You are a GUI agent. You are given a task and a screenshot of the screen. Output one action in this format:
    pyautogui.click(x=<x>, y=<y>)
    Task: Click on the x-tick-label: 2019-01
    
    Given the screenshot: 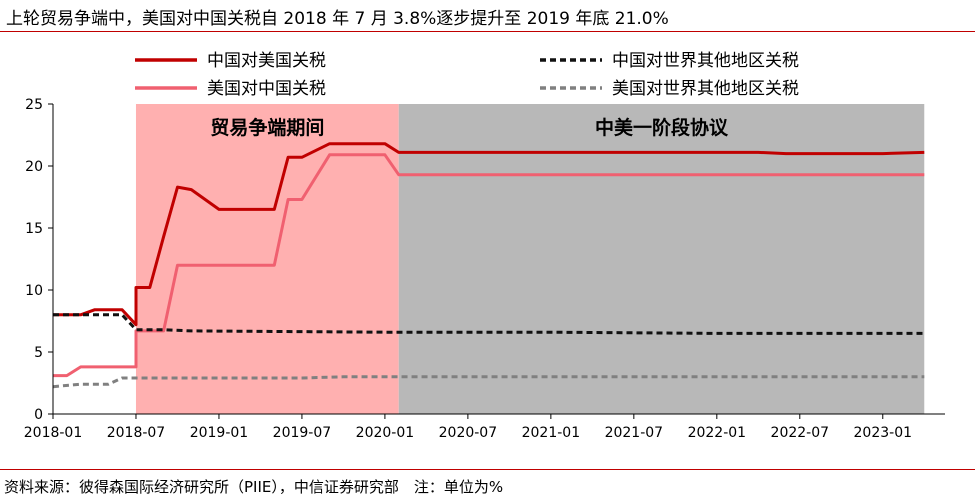 What is the action you would take?
    pyautogui.click(x=219, y=433)
    